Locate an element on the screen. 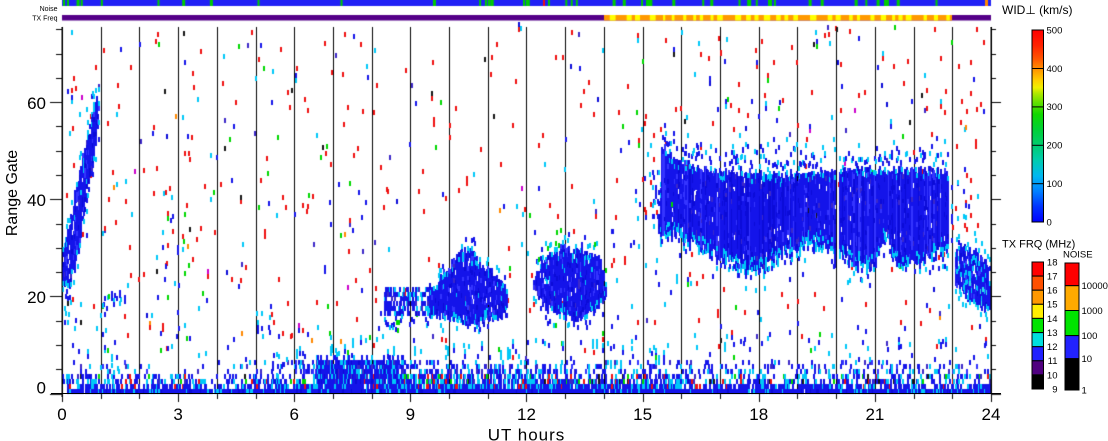 The image size is (1108, 441). svg-text: 13 is located at coordinates (1052, 333).